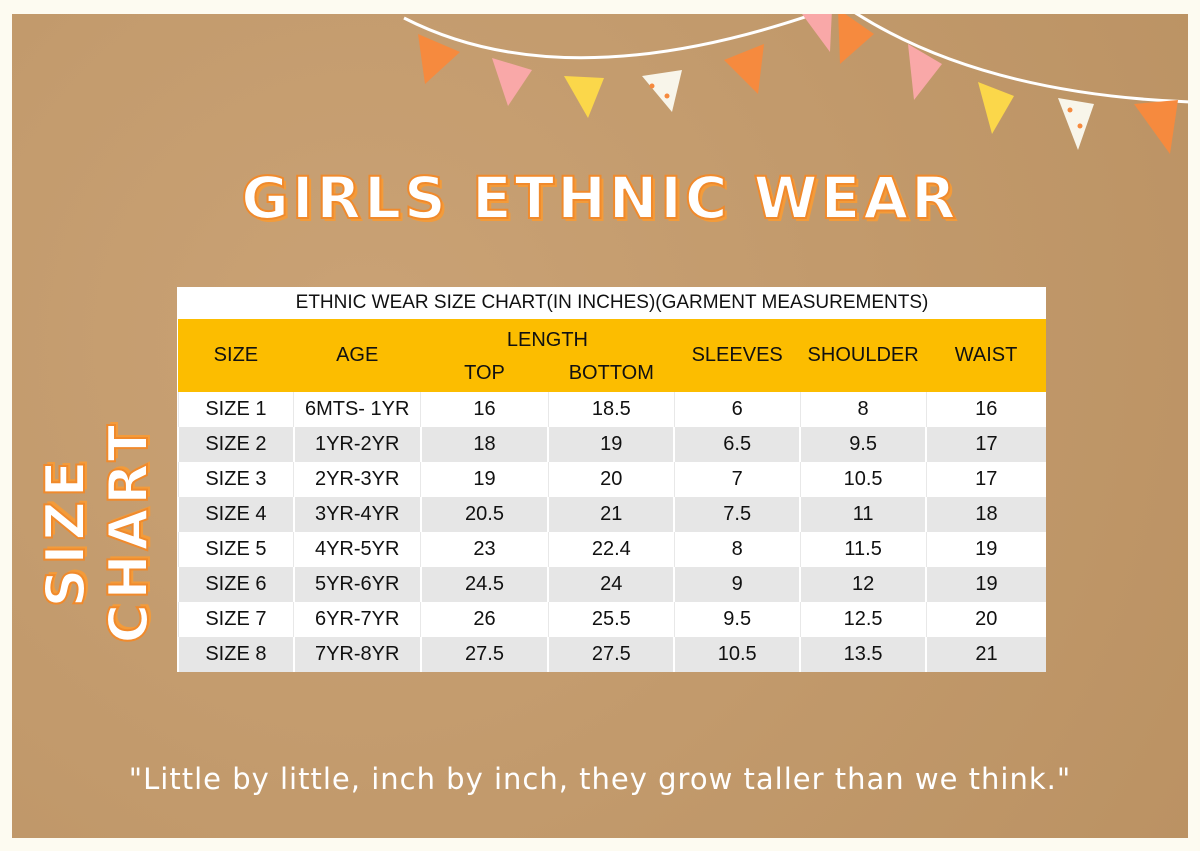  What do you see at coordinates (986, 355) in the screenshot?
I see `header-waist: WAIST` at bounding box center [986, 355].